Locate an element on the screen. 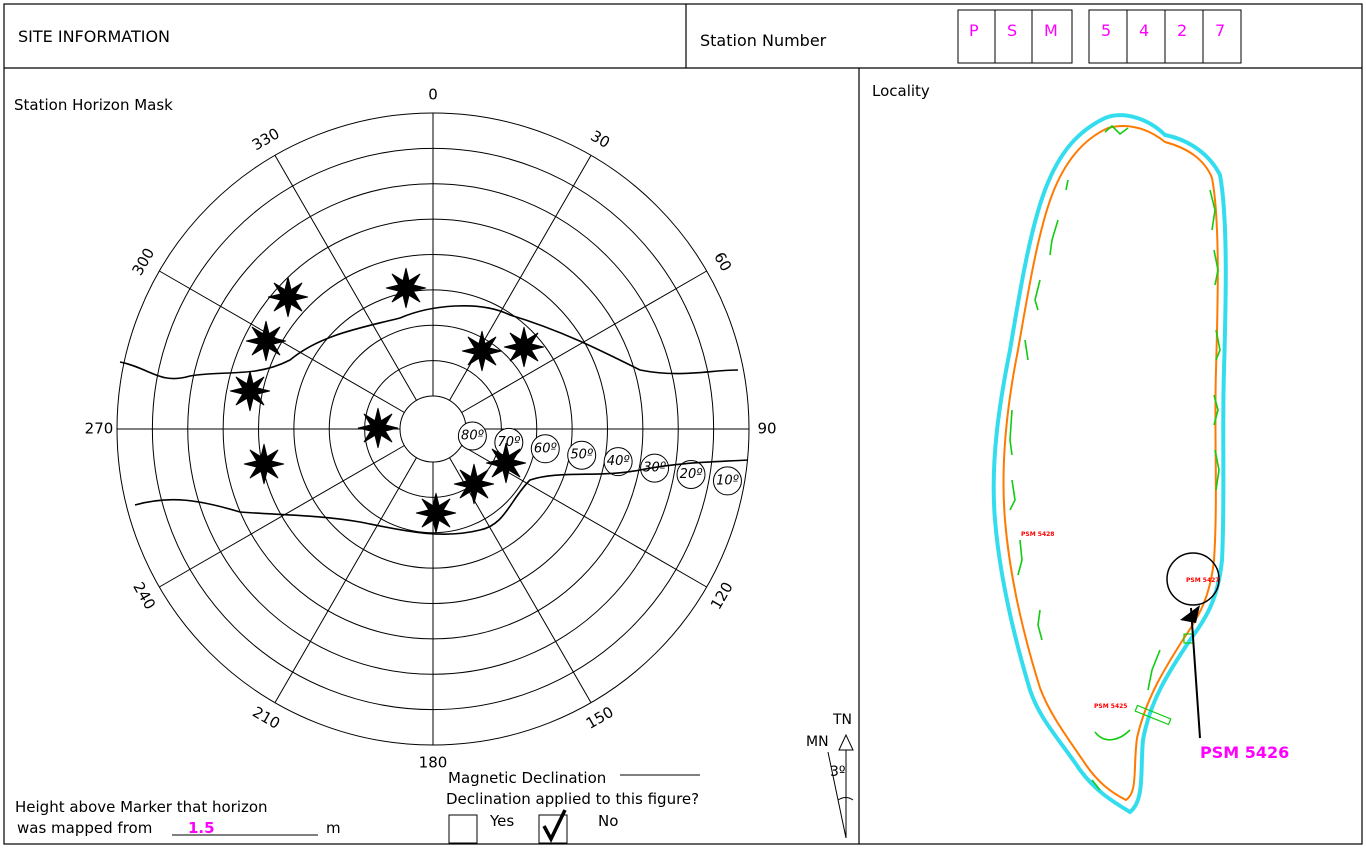  azimuth-label: 30 is located at coordinates (600, 139).